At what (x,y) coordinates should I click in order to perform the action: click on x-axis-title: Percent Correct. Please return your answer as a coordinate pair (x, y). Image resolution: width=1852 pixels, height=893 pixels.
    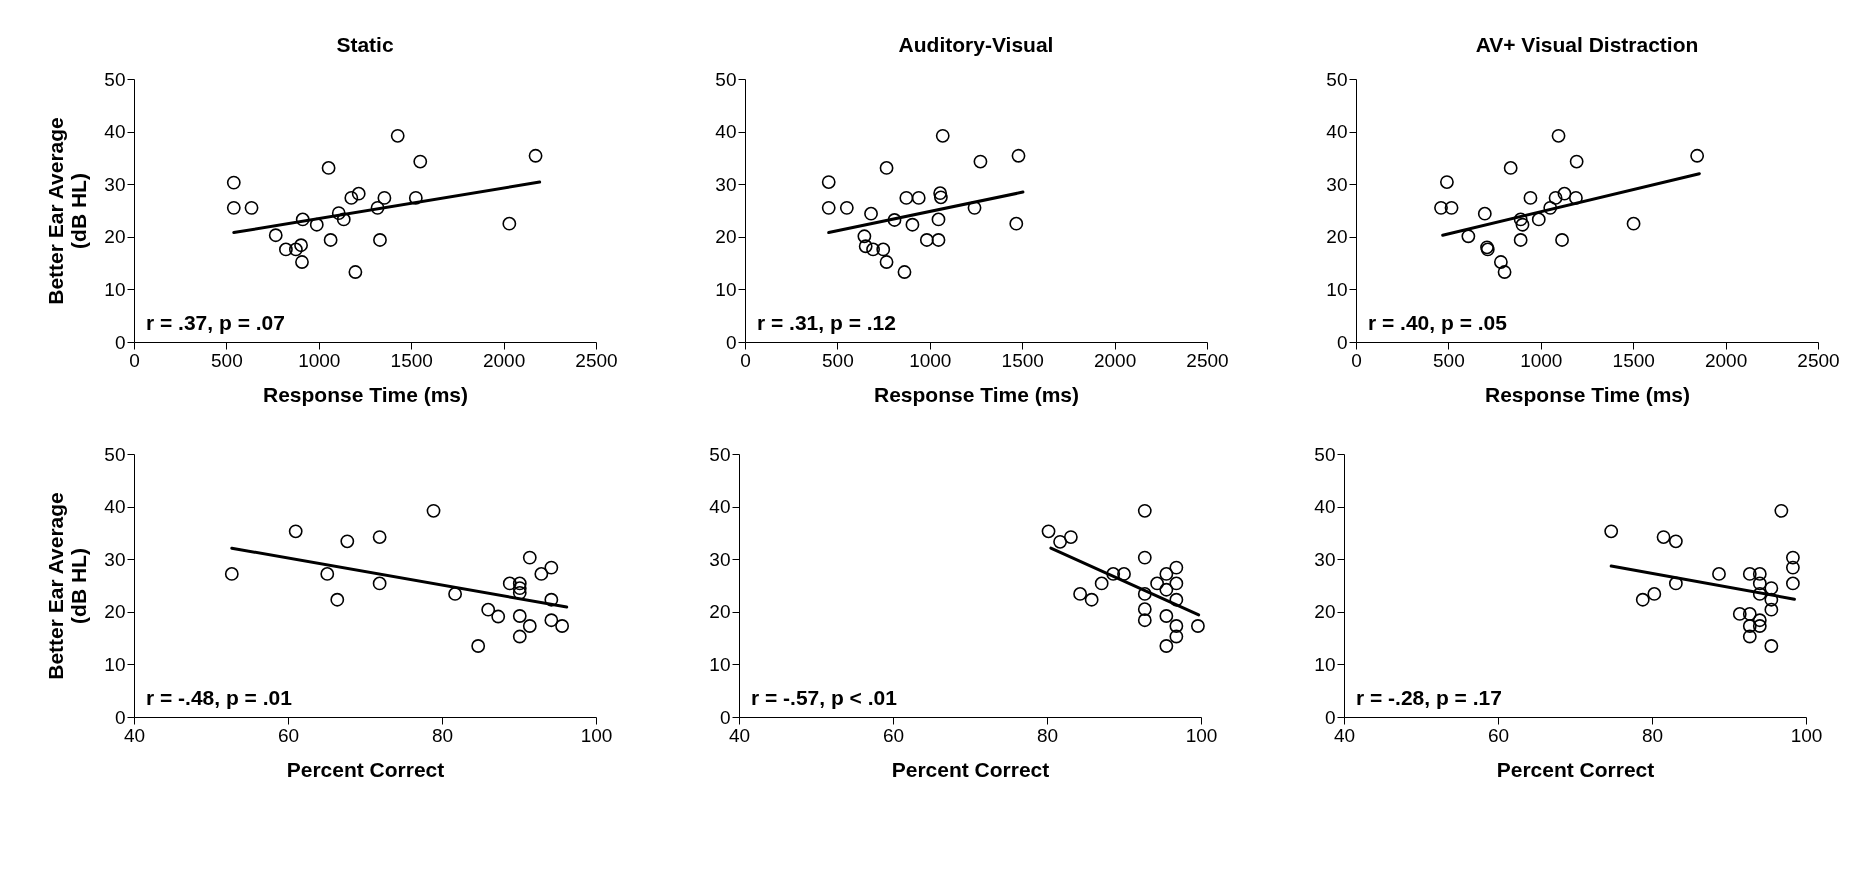
    Looking at the image, I should click on (365, 769).